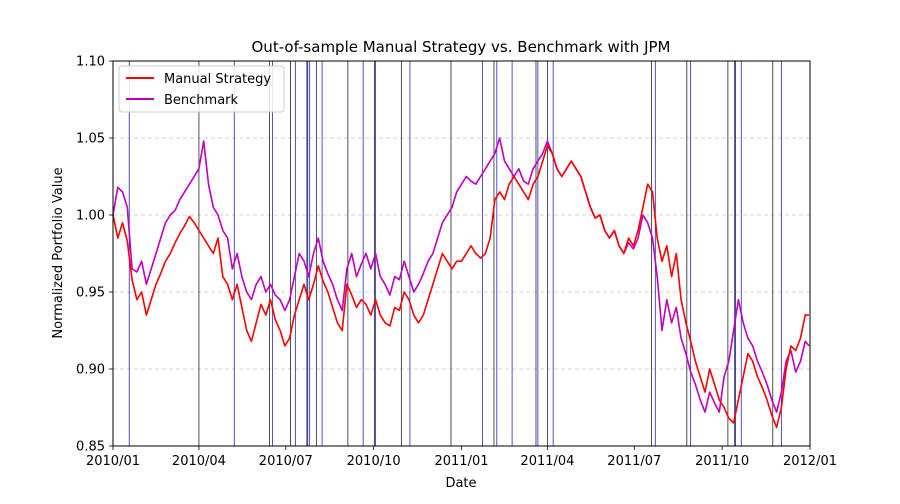  What do you see at coordinates (58, 252) in the screenshot?
I see `y-axis-label: Normalized Portfolio Value` at bounding box center [58, 252].